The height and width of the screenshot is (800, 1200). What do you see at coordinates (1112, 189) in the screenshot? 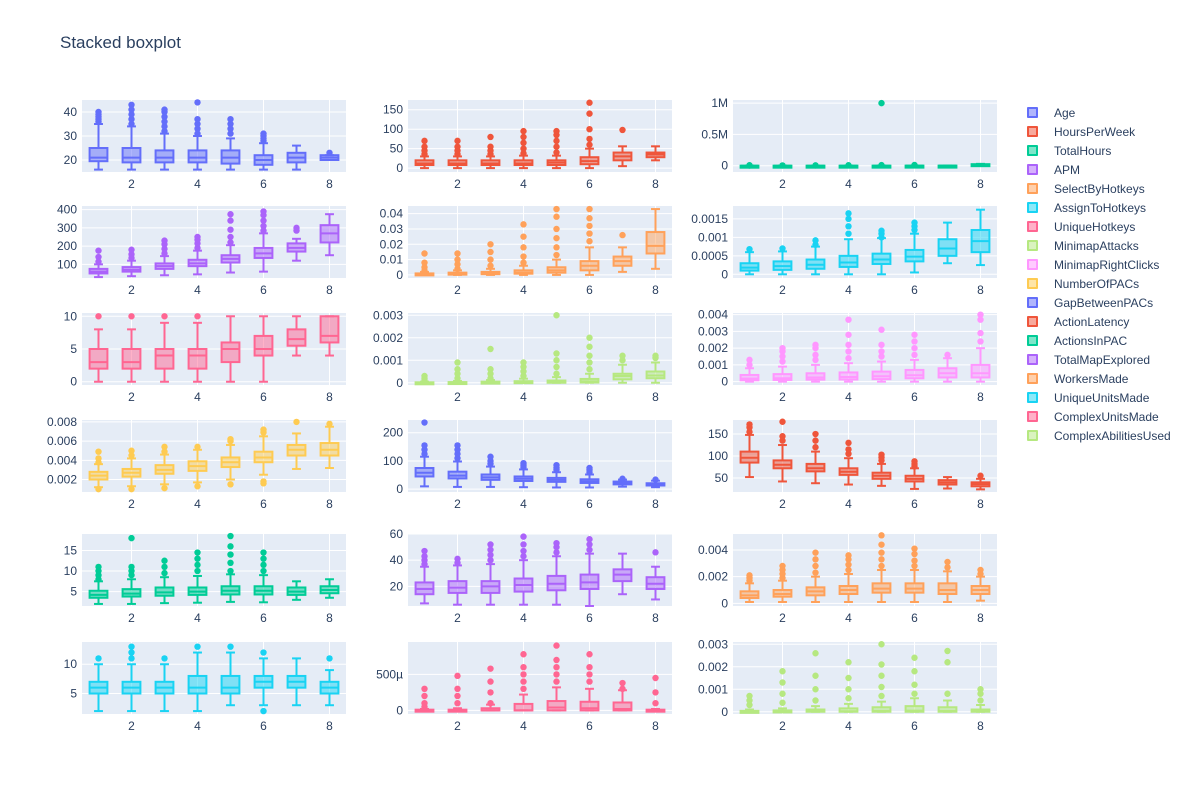
I see `legend-item: SelectByHotkeys` at bounding box center [1112, 189].